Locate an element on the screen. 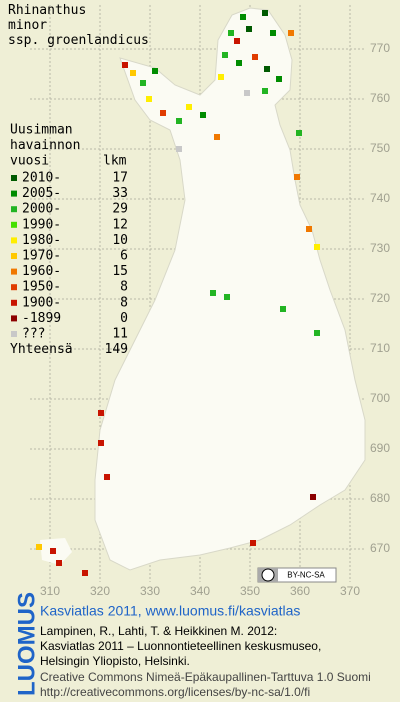 This screenshot has height=702, width=400. title-line: minor is located at coordinates (27, 25).